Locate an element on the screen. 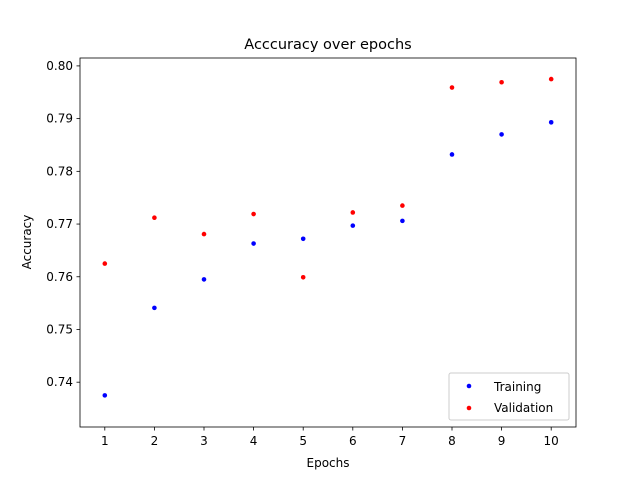 This screenshot has height=480, width=640. legend-box is located at coordinates (509, 396).